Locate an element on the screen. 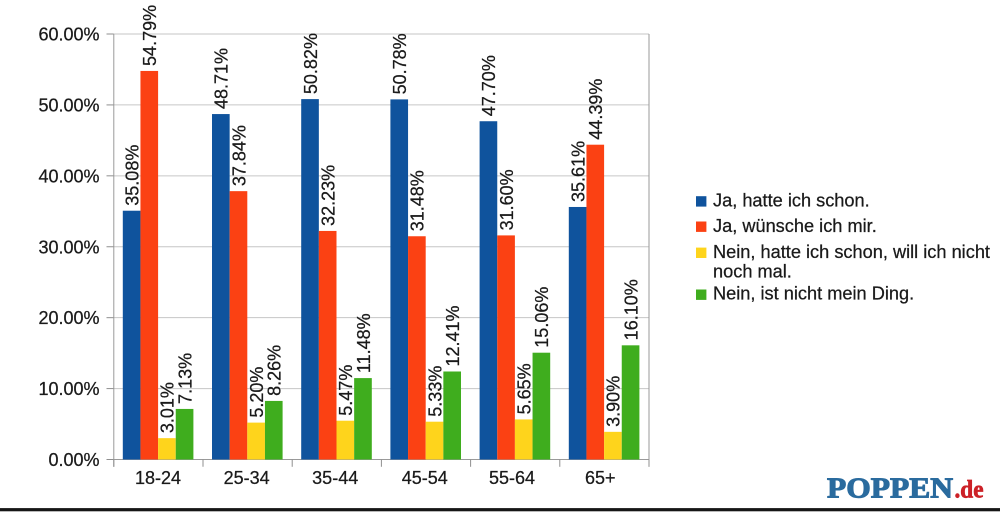 The height and width of the screenshot is (515, 1000). svg-text: POPPEN is located at coordinates (890, 489).